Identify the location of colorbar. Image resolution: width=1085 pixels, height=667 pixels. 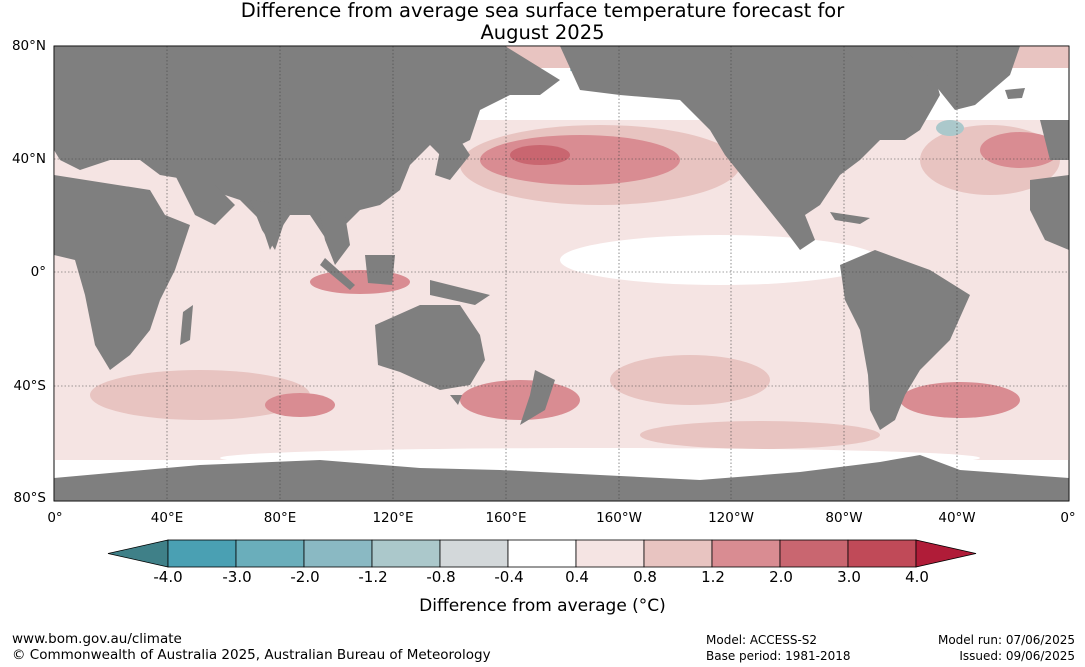
(542, 553).